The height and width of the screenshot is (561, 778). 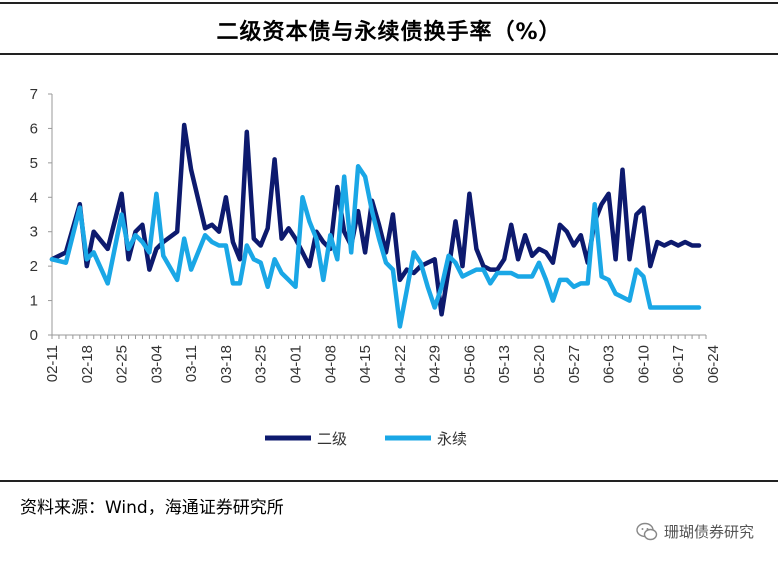 What do you see at coordinates (469, 364) in the screenshot?
I see `x-tick-label: 05-06` at bounding box center [469, 364].